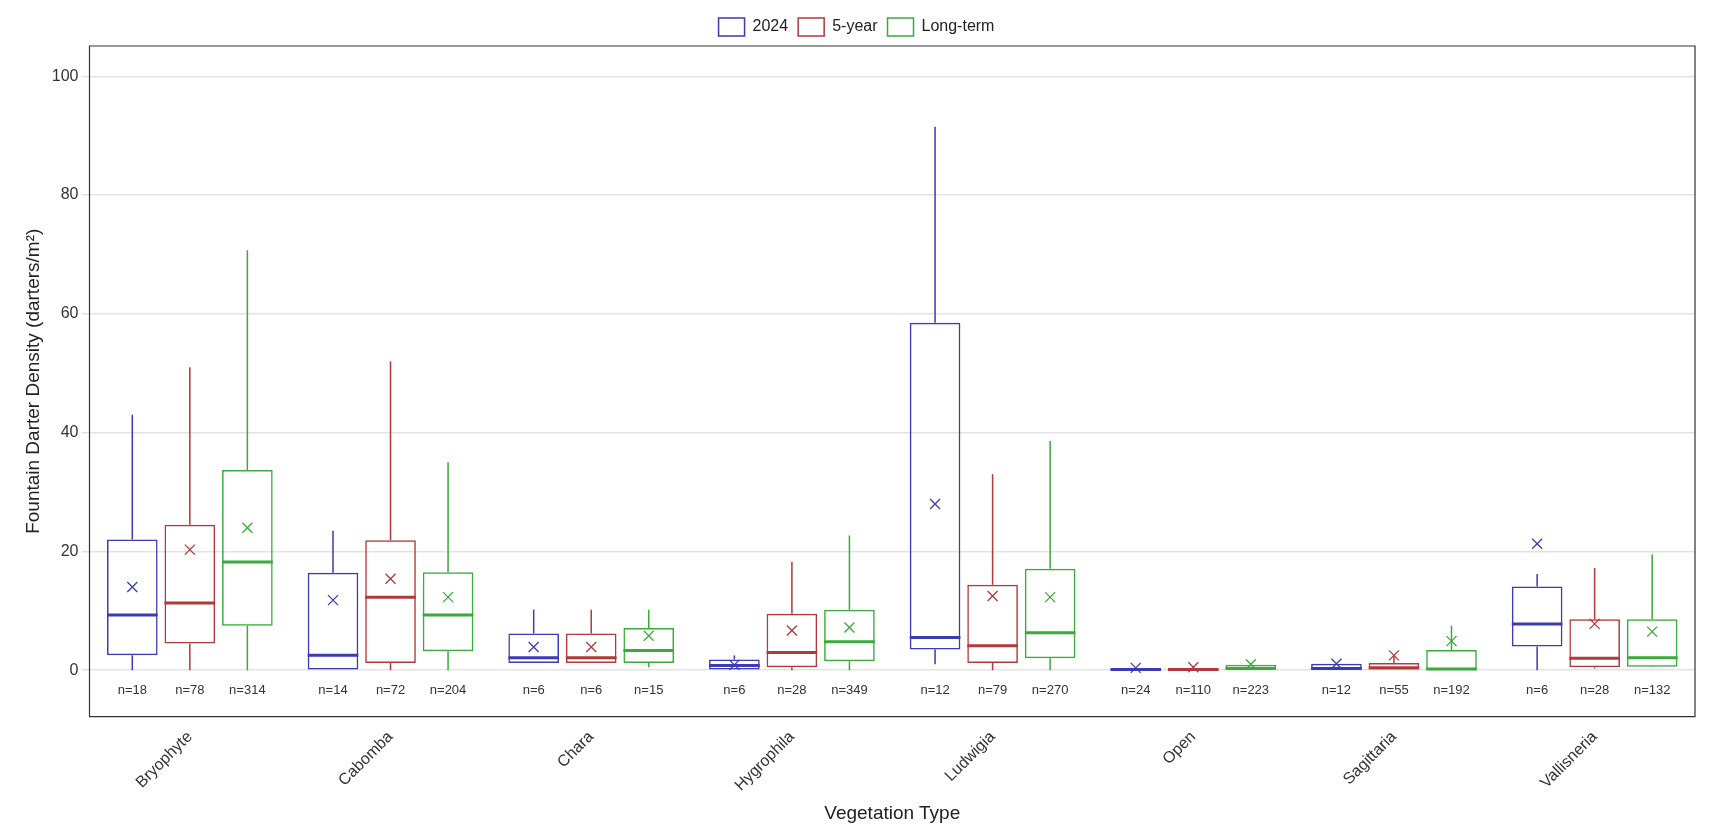  What do you see at coordinates (32, 381) in the screenshot?
I see `y-axis-title: Fountain Darter Density (darters/m²)` at bounding box center [32, 381].